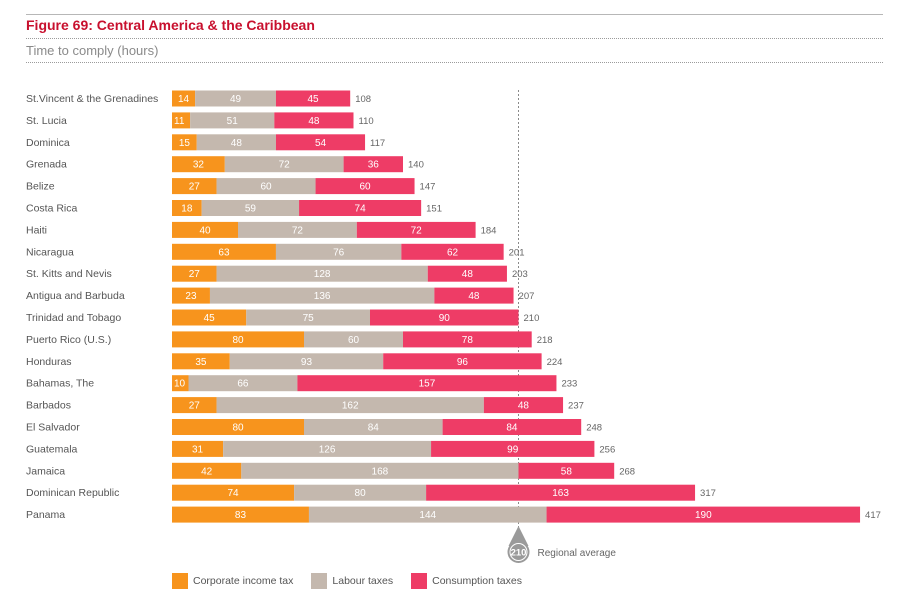 The width and height of the screenshot is (910, 600). I want to click on regional-average-marker, so click(518, 552).